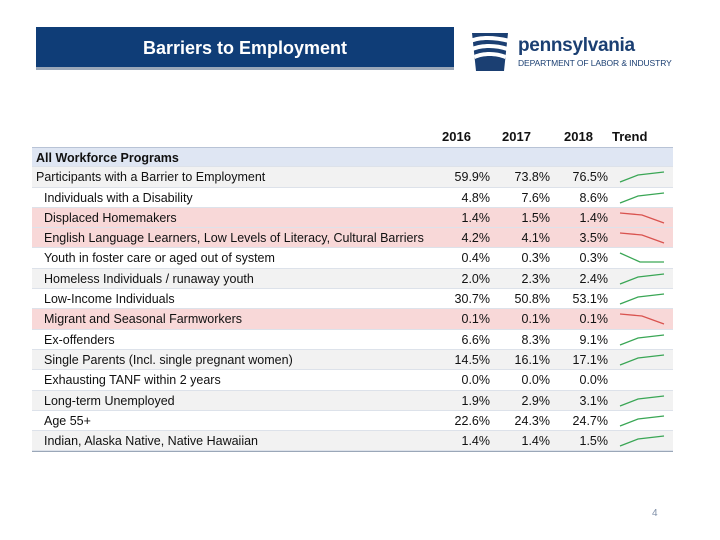 Image resolution: width=720 pixels, height=540 pixels. Describe the element at coordinates (590, 420) in the screenshot. I see `cell-2018: 24.7%` at that location.